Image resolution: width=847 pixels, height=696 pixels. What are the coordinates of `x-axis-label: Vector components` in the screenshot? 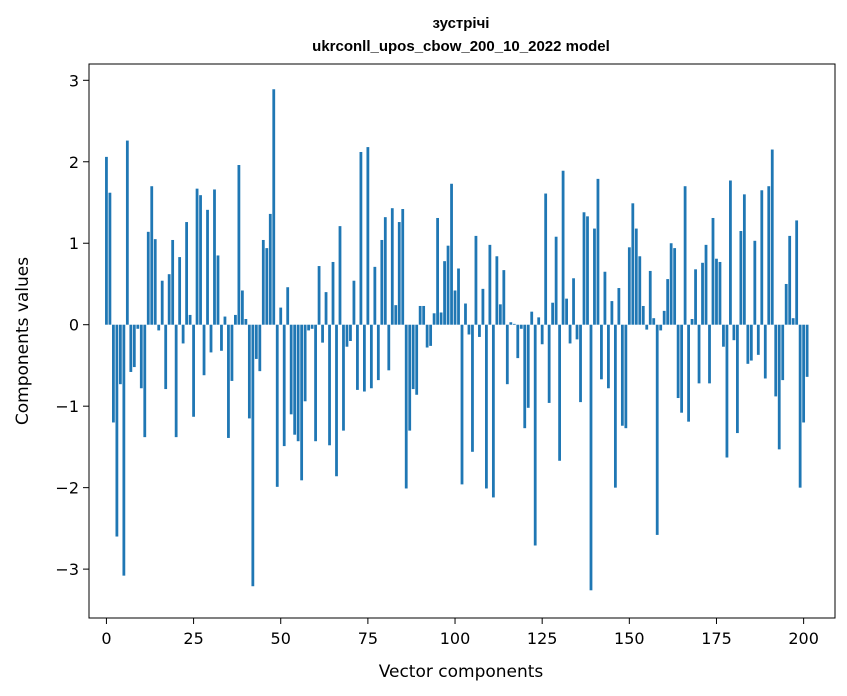 It's located at (461, 672).